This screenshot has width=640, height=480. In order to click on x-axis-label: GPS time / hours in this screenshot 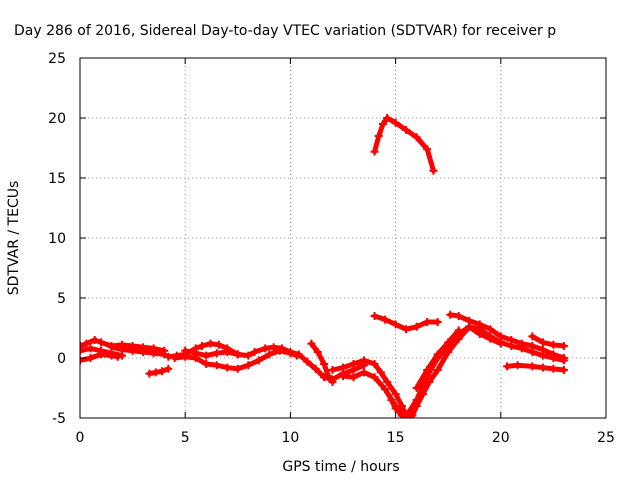, I will do `click(340, 467)`.